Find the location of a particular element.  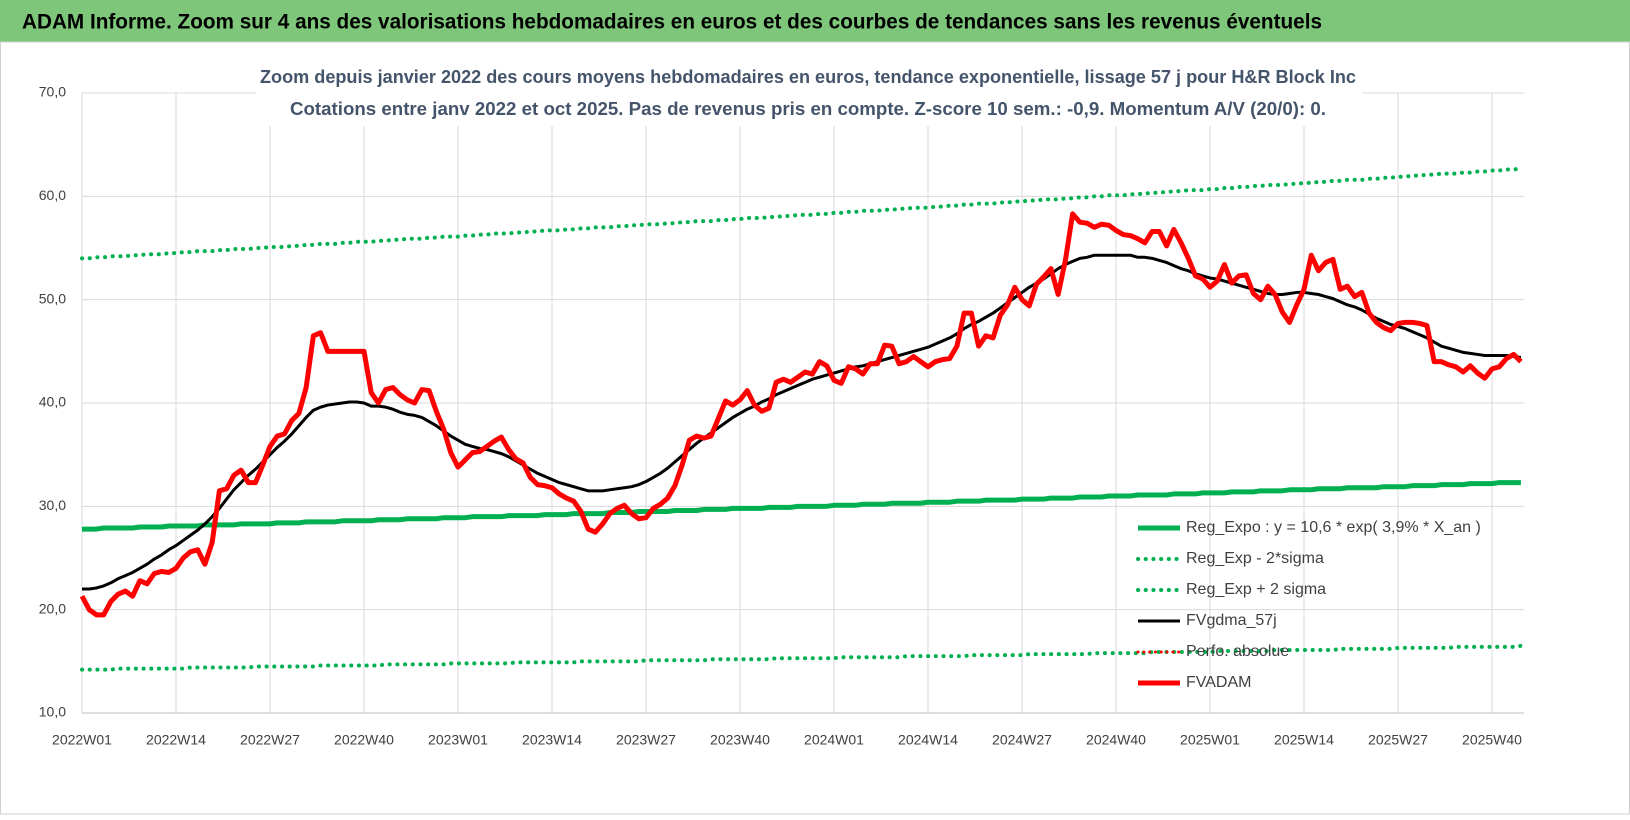

x-tick-label: 2024W01 is located at coordinates (834, 740).